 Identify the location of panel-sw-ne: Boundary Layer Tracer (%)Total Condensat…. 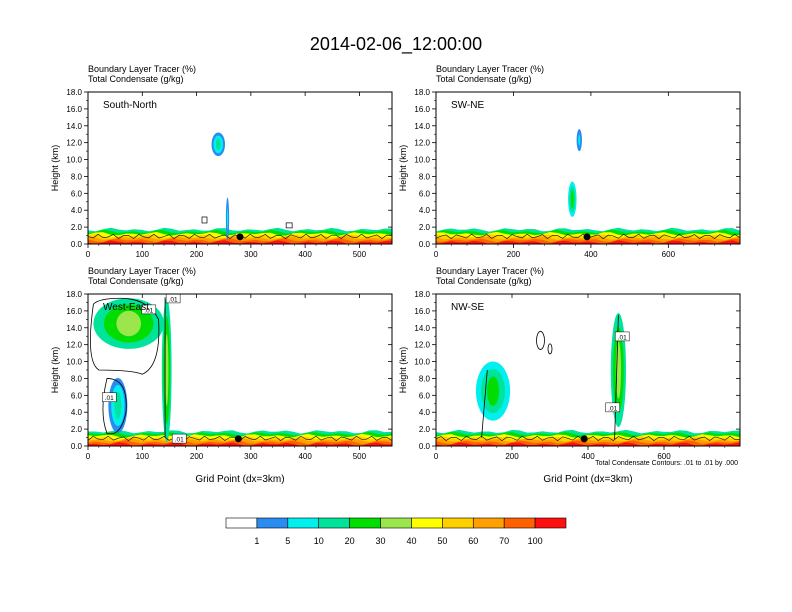
(569, 161).